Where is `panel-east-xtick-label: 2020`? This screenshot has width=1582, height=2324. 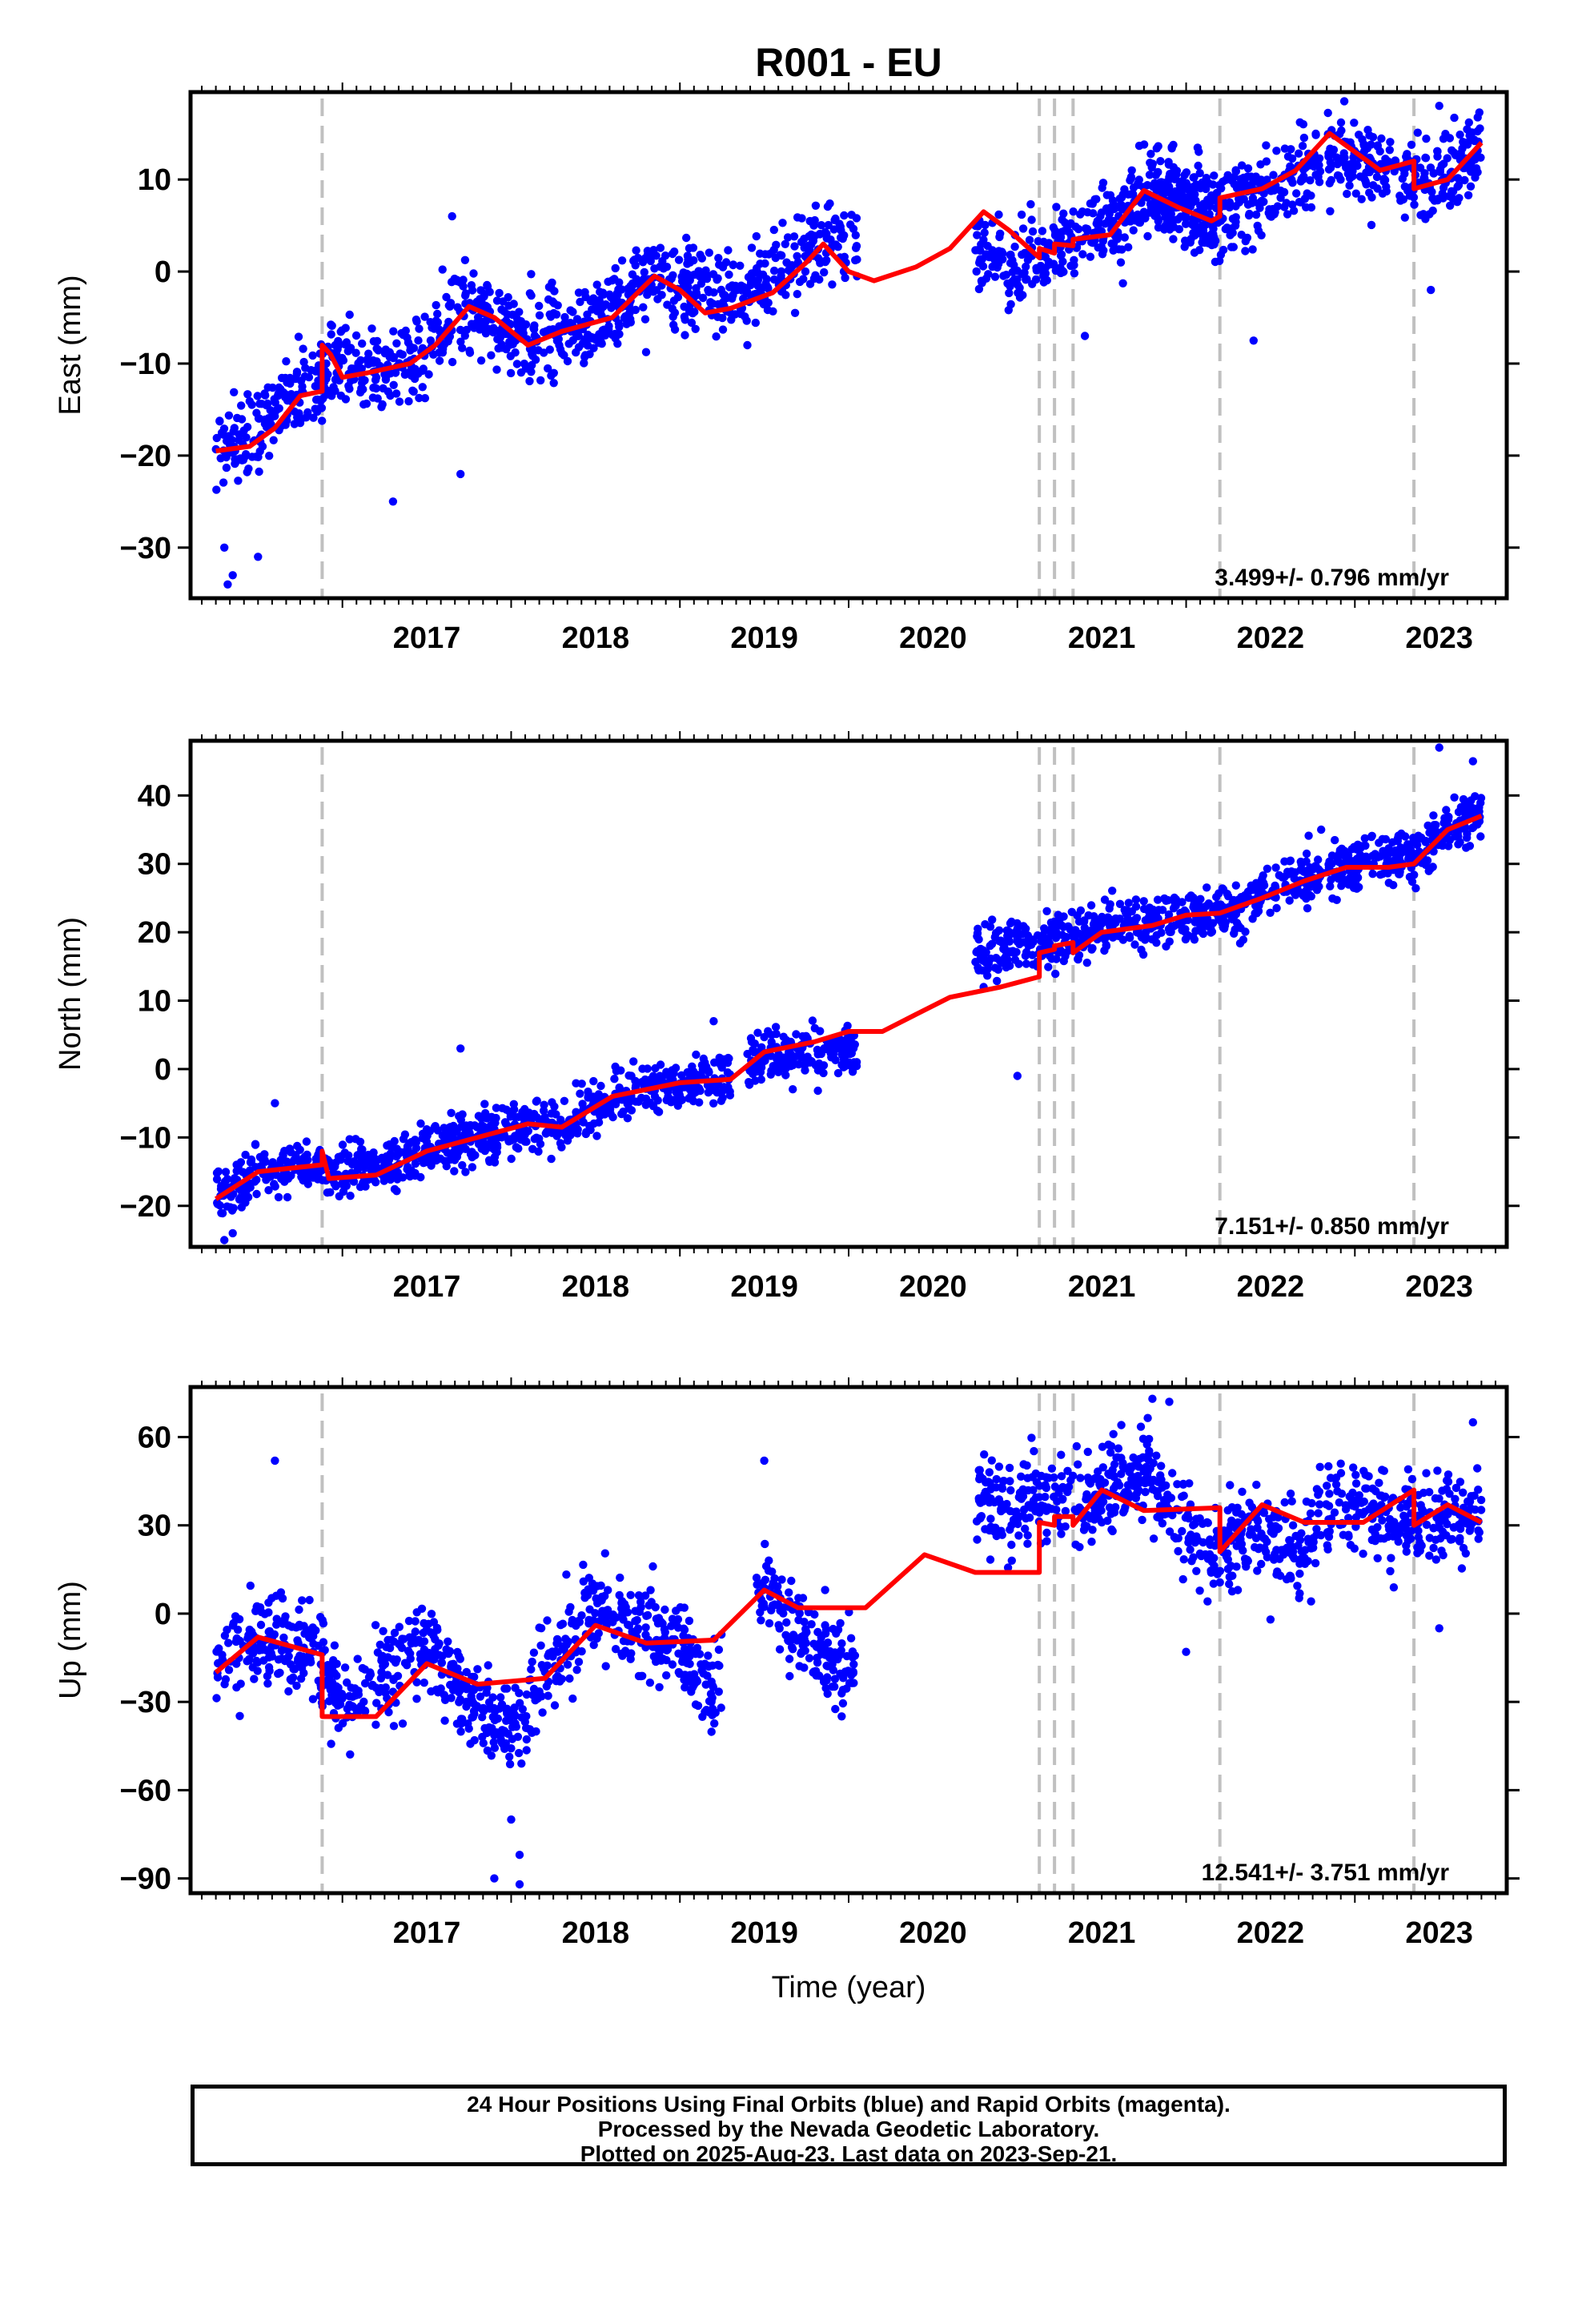
panel-east-xtick-label: 2020 is located at coordinates (933, 638).